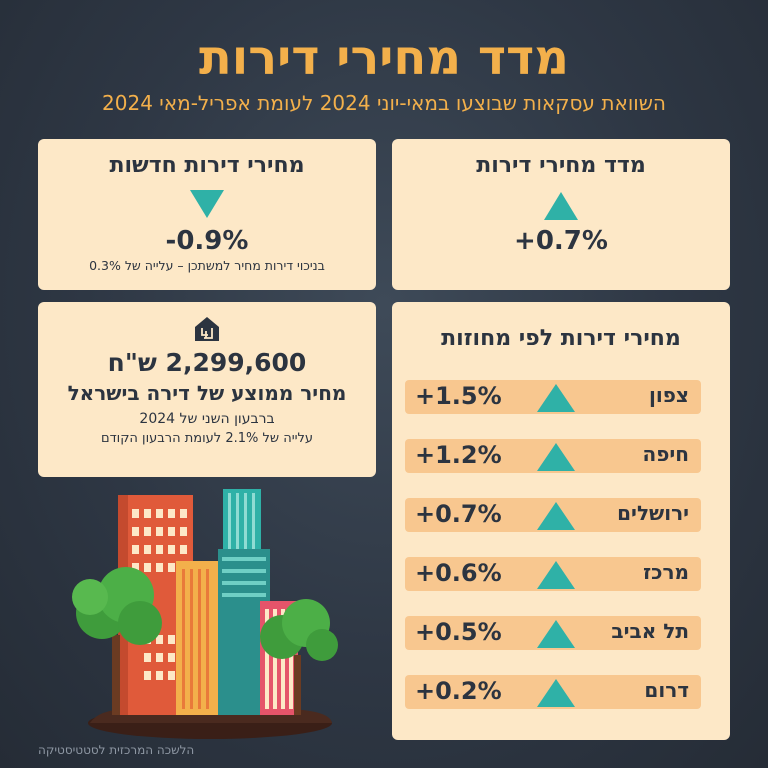  What do you see at coordinates (207, 165) in the screenshot?
I see `new-apartments-title: מחירי דירות חדשות` at bounding box center [207, 165].